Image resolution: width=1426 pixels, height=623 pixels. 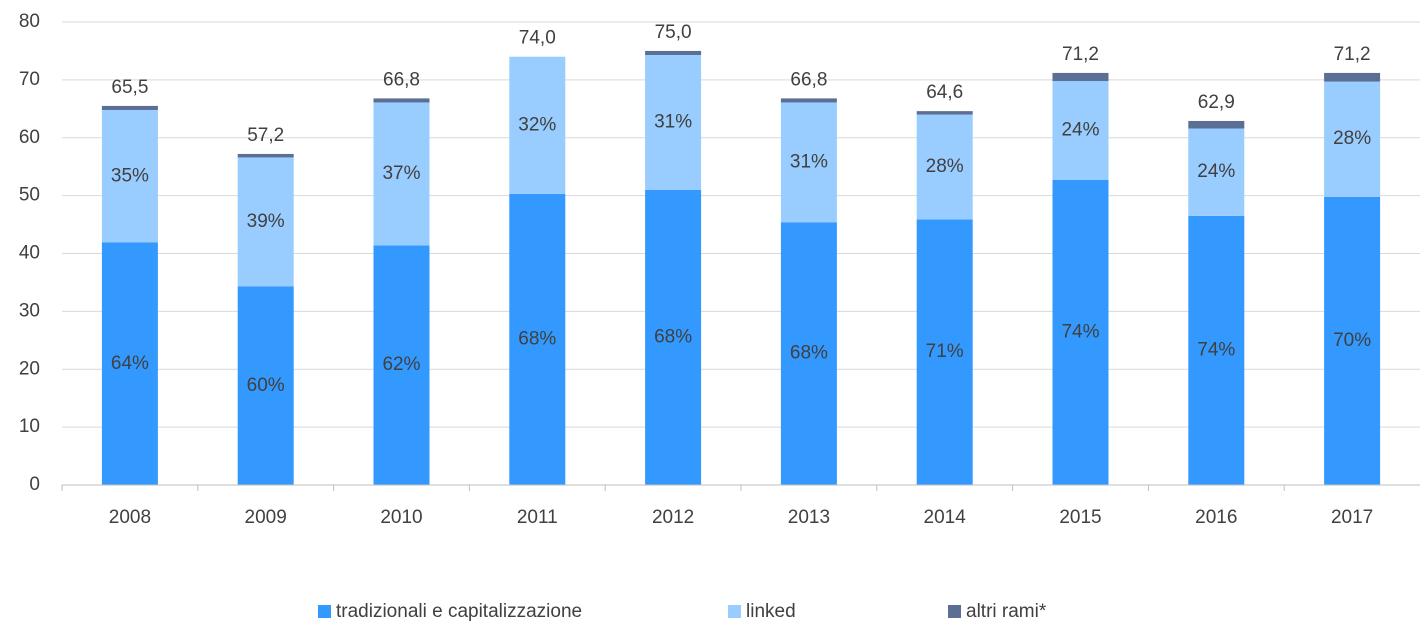 What do you see at coordinates (1006, 611) in the screenshot?
I see `legend-label: altri rami*` at bounding box center [1006, 611].